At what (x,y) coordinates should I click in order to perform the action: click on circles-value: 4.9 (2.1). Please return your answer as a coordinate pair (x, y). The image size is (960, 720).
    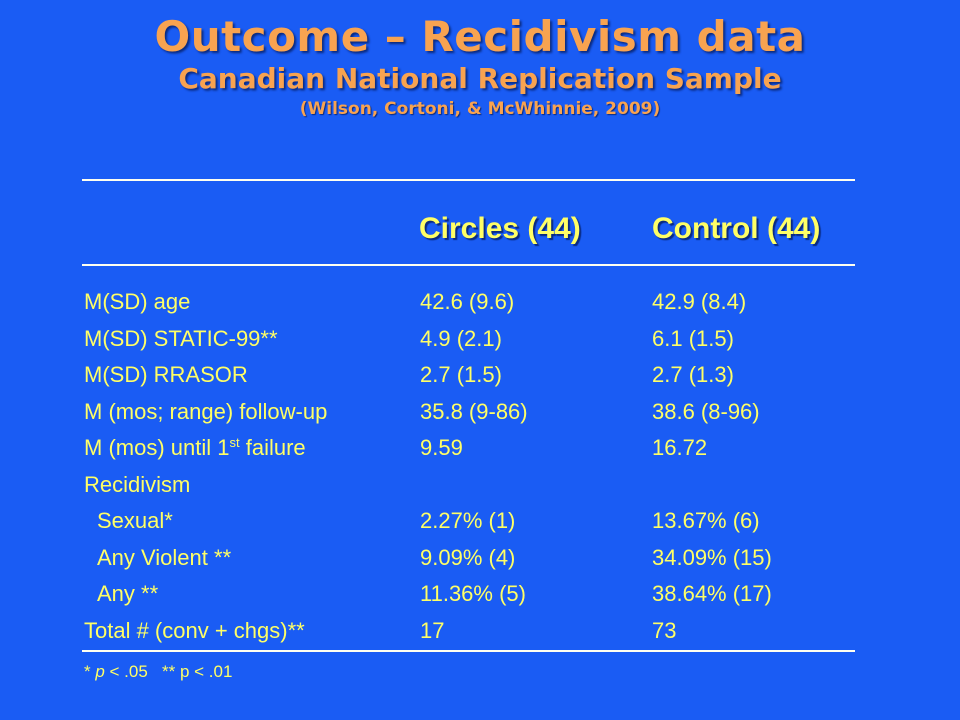
    Looking at the image, I should click on (461, 338).